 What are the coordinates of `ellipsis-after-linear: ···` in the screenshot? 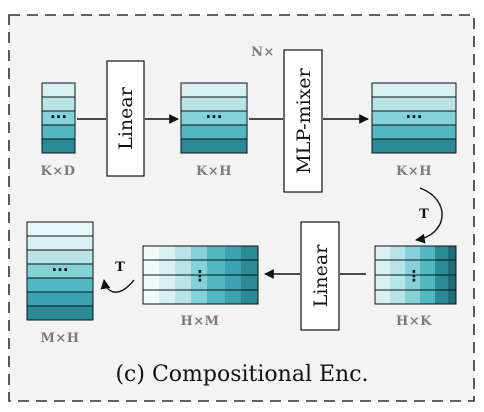 It's located at (213, 117).